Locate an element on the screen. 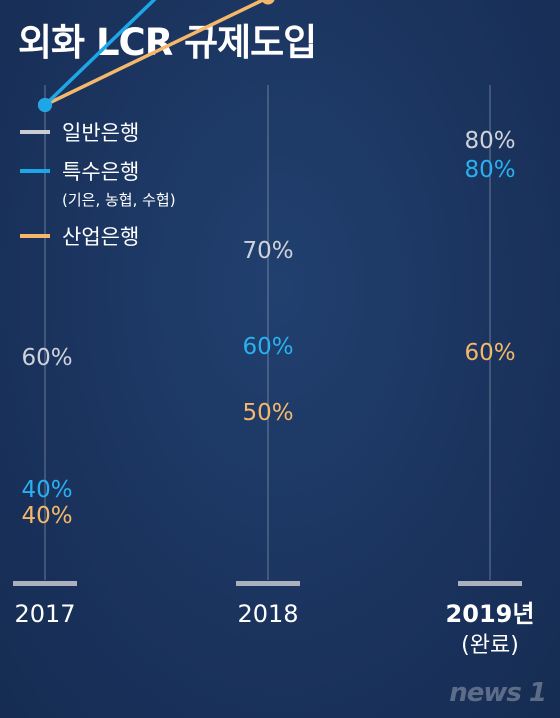 The height and width of the screenshot is (718, 560). x-tick-label: 2018 is located at coordinates (267, 614).